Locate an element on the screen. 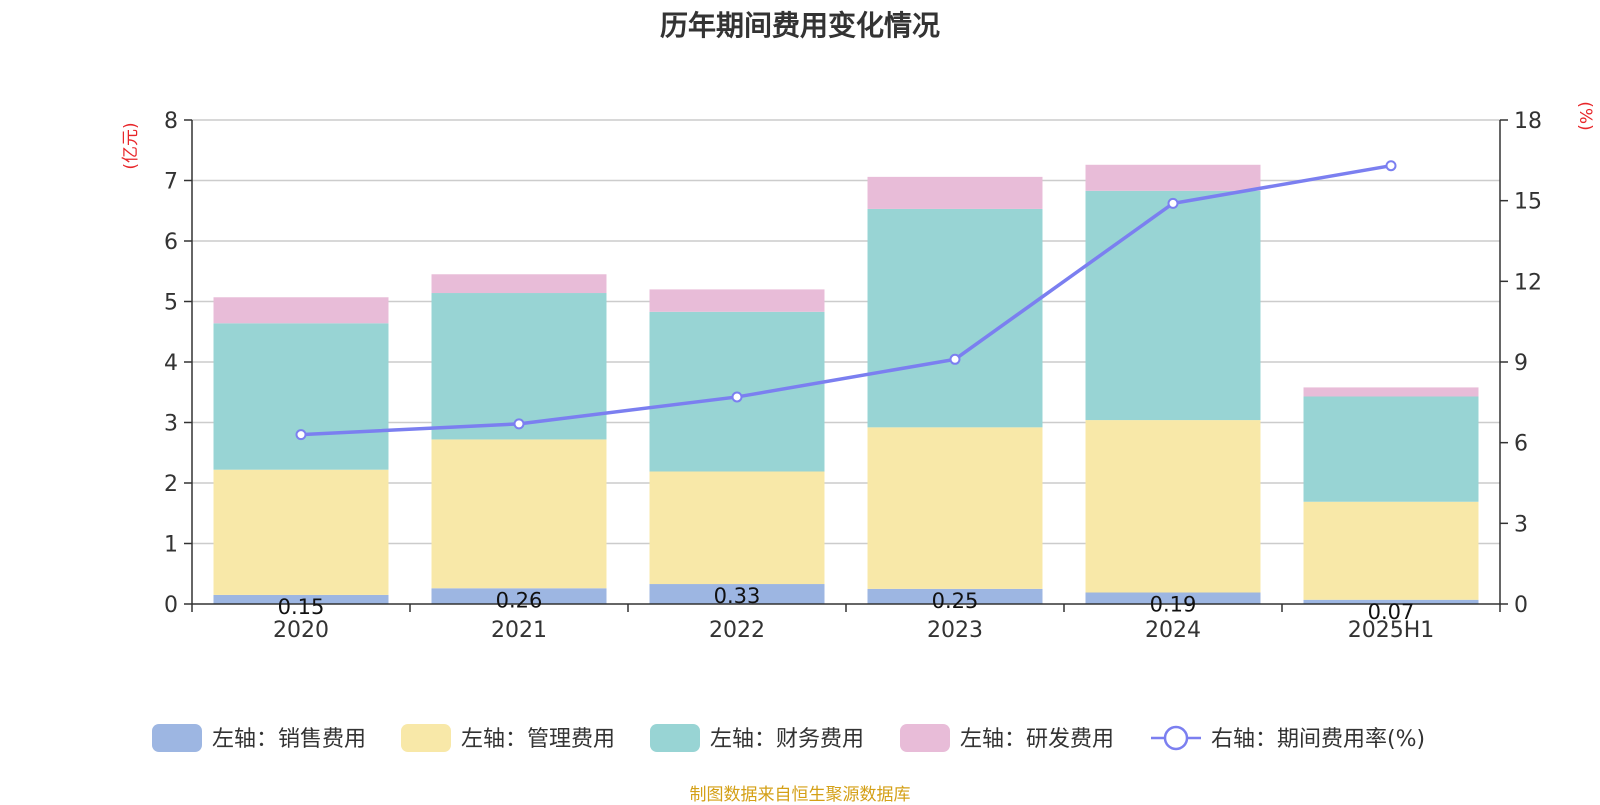  left-axis-tick-label: 4 is located at coordinates (171, 363).